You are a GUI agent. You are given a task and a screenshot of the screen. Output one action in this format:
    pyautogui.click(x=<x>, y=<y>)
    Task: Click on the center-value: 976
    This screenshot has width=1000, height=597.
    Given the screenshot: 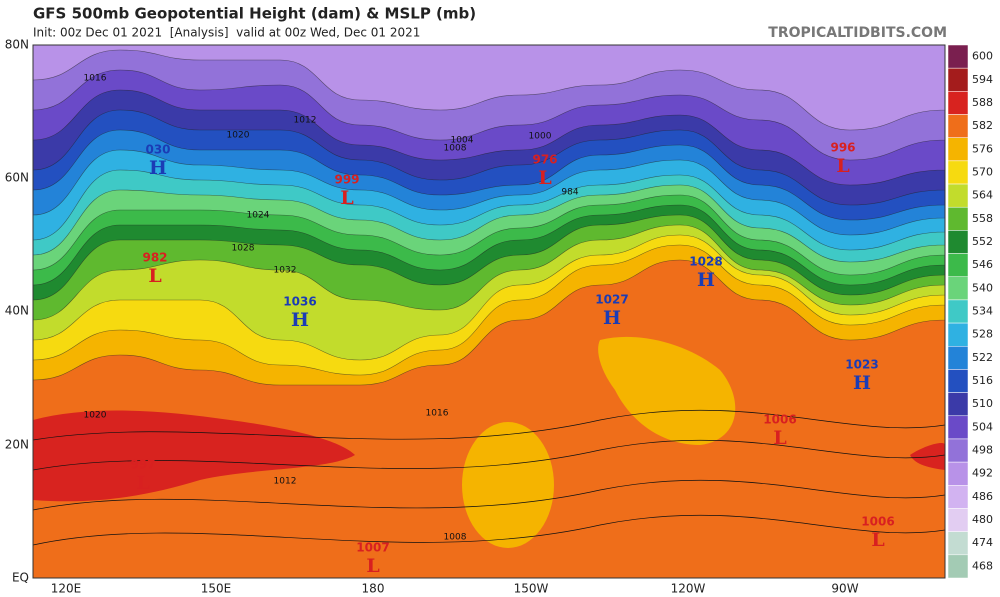 What is the action you would take?
    pyautogui.click(x=544, y=160)
    